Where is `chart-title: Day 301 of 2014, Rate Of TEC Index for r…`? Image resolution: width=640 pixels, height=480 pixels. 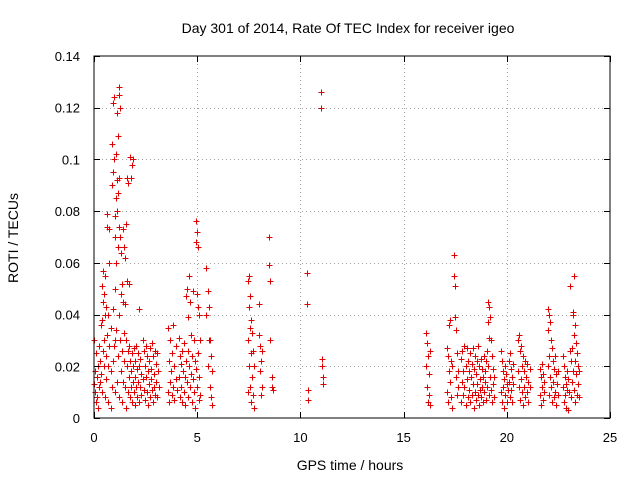 chart-title: Day 301 of 2014, Rate Of TEC Index for r… is located at coordinates (348, 28).